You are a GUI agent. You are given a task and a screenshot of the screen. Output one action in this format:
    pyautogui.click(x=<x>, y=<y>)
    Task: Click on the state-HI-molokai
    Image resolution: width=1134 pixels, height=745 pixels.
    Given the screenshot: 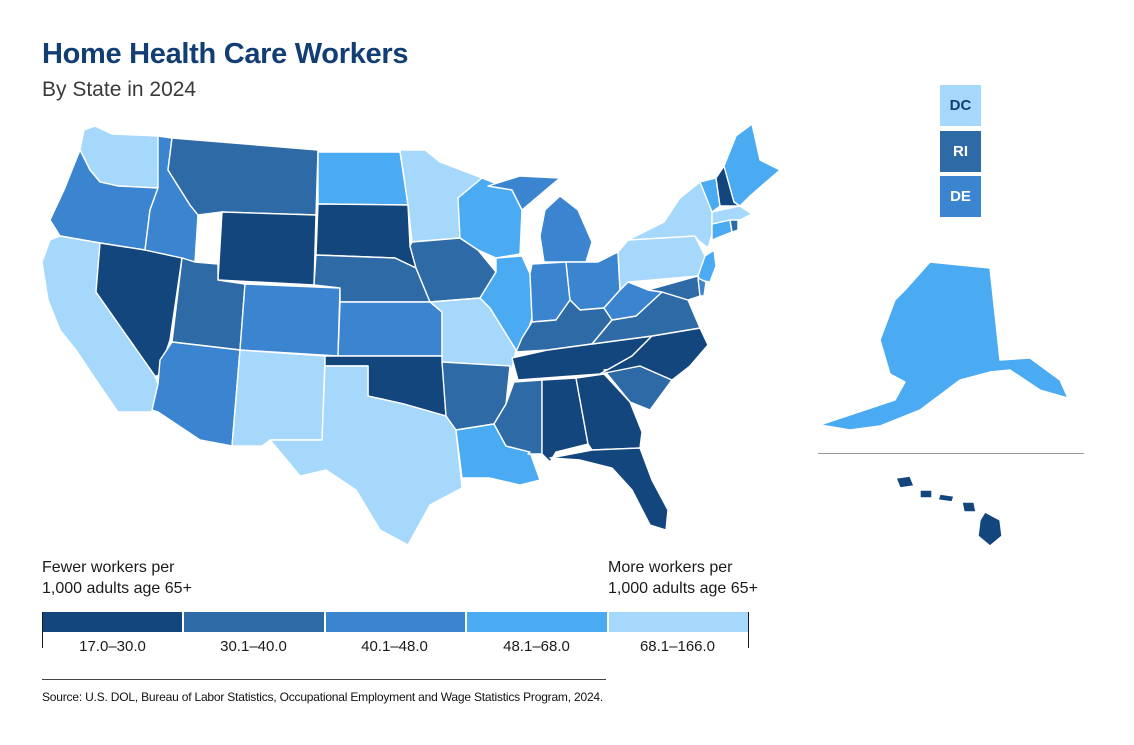 What is the action you would take?
    pyautogui.click(x=946, y=498)
    